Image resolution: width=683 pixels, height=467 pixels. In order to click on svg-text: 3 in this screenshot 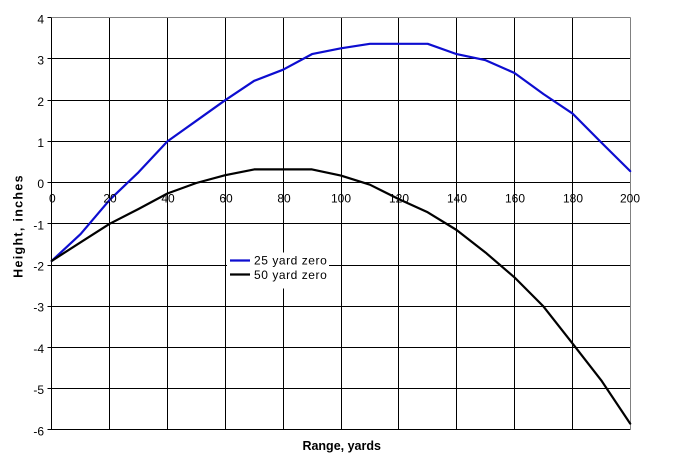, I will do `click(40, 61)`.